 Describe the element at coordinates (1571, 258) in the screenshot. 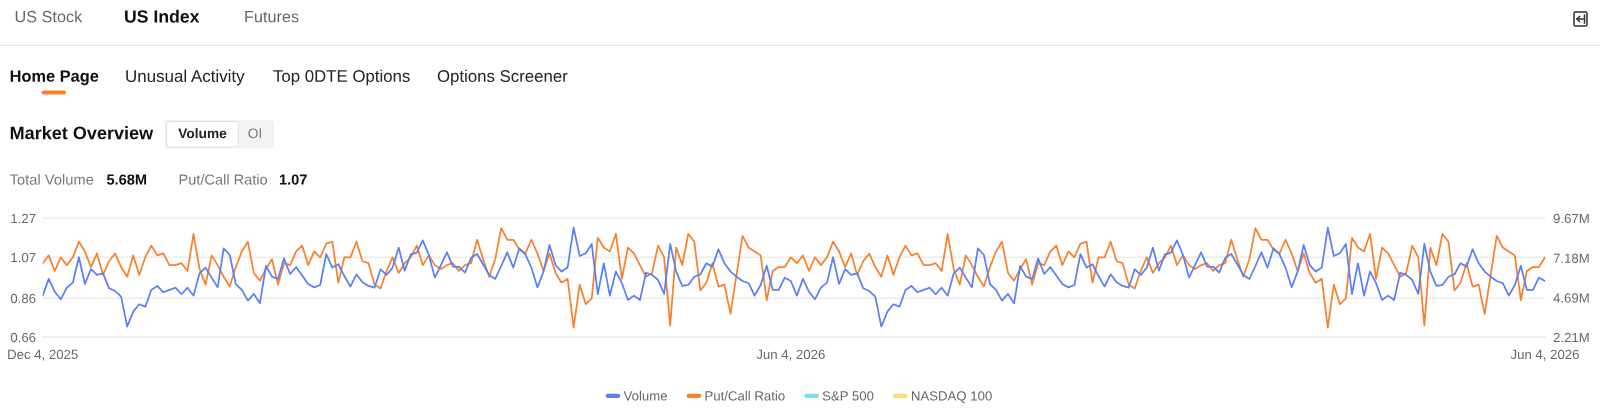

I see `y2-tick-label: 7.18M` at that location.